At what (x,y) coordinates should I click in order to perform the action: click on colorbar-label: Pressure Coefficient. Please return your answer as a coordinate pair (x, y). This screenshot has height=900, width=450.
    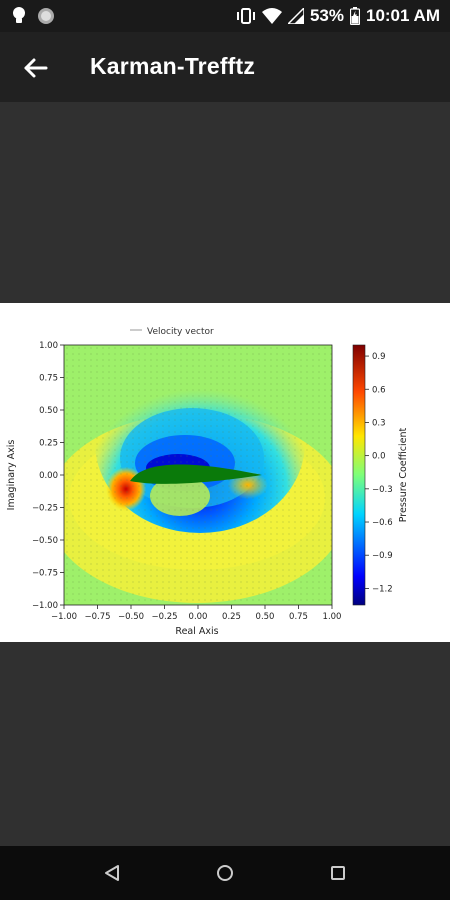
    Looking at the image, I should click on (403, 474).